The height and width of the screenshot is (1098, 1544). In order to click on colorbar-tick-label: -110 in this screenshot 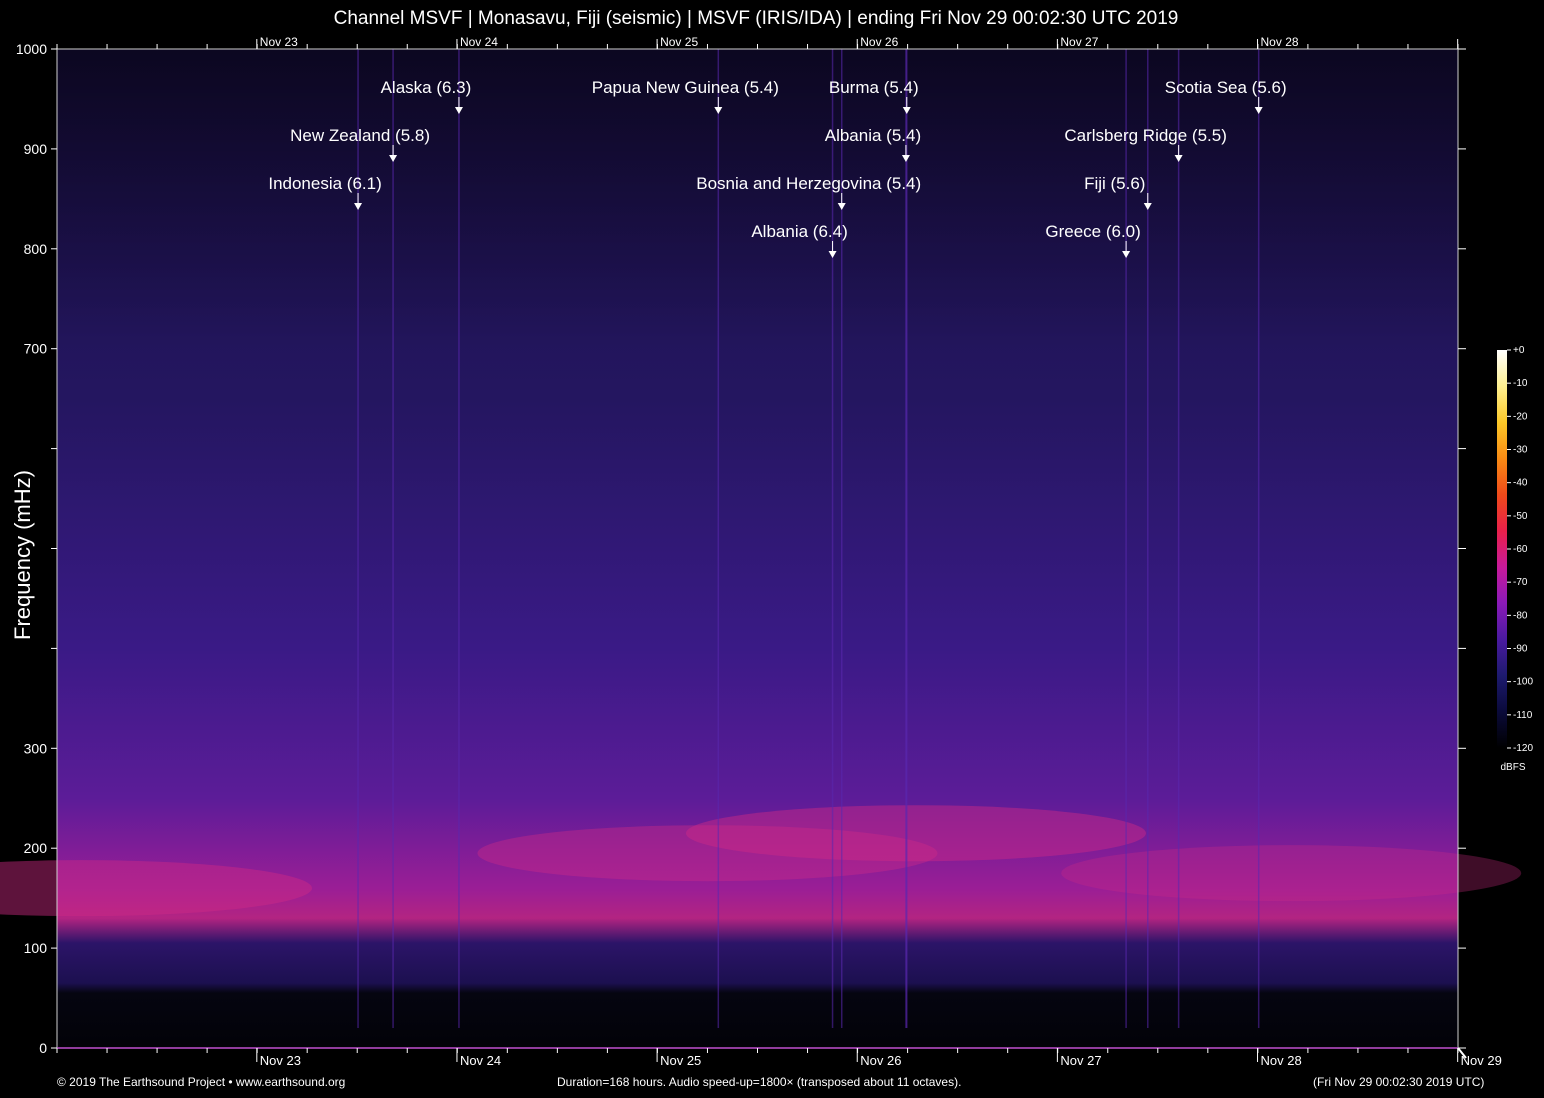, I will do `click(1523, 715)`.